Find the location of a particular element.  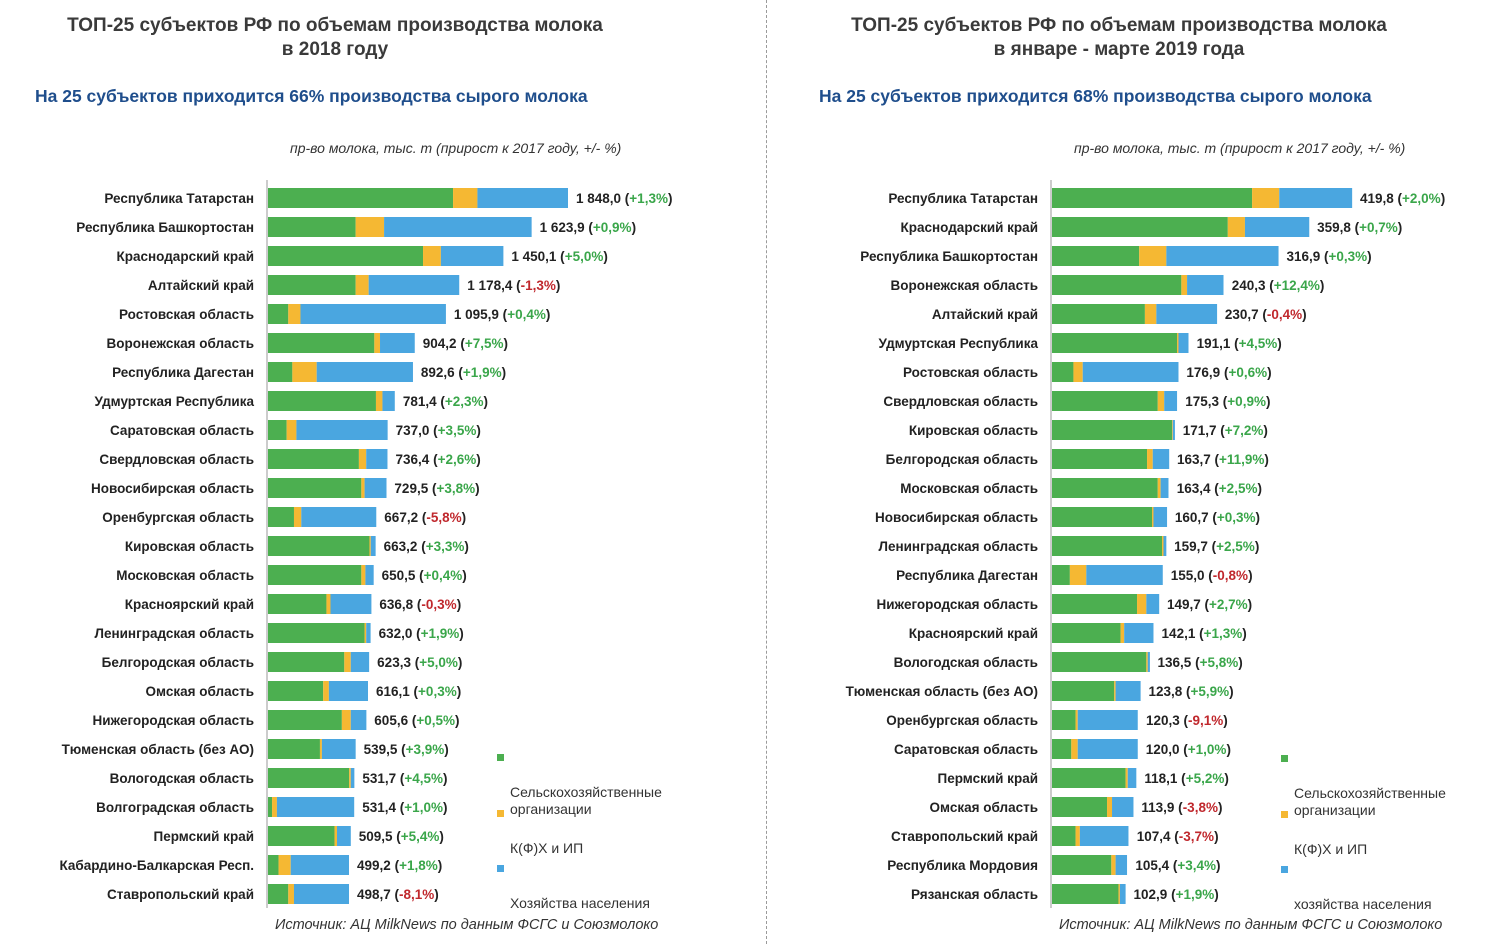

bar-row: Саратовская область 120,0 (+1,0%) is located at coordinates (1062, 749).